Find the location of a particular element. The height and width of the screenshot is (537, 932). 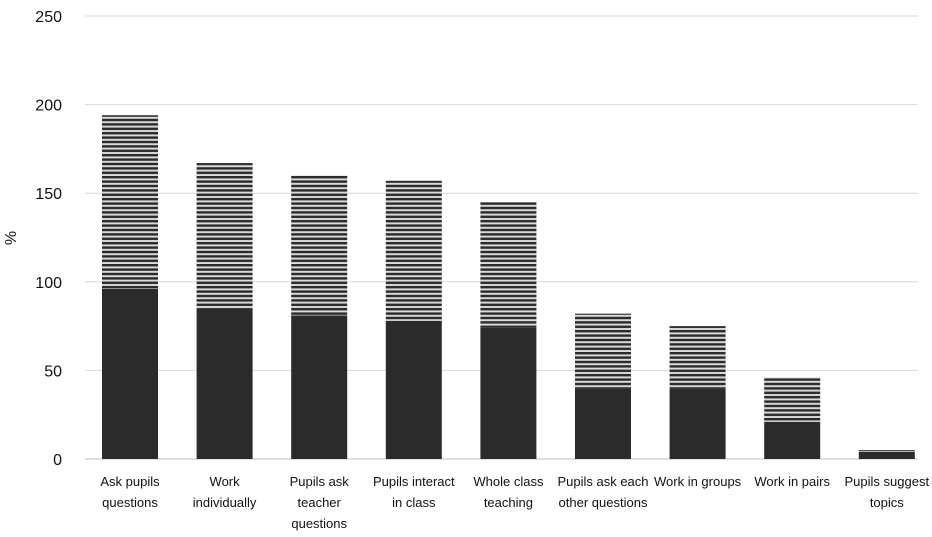

x-category-label-line: teacher is located at coordinates (320, 502).